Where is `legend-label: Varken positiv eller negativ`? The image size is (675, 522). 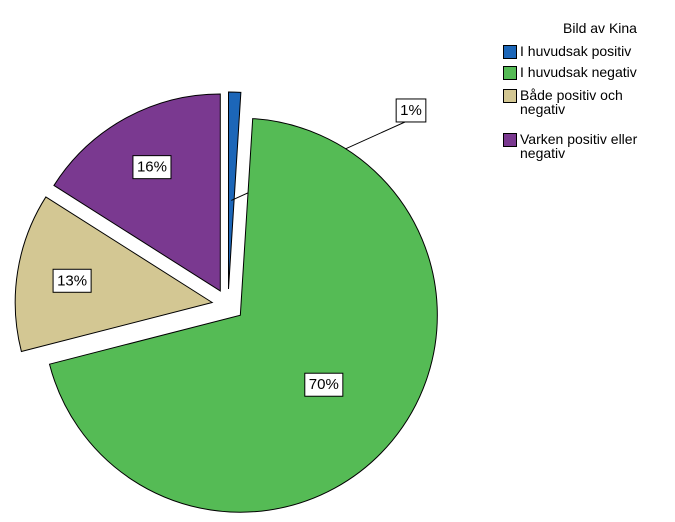
legend-label: Varken positiv eller negativ is located at coordinates (579, 146).